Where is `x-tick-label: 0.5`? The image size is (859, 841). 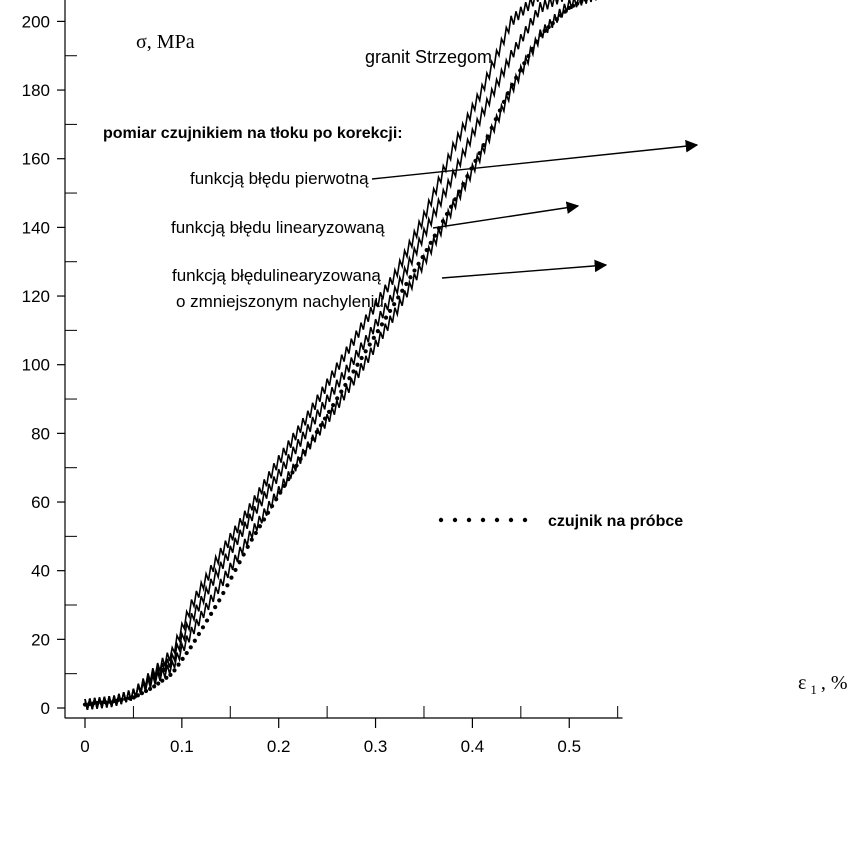 x-tick-label: 0.5 is located at coordinates (569, 746).